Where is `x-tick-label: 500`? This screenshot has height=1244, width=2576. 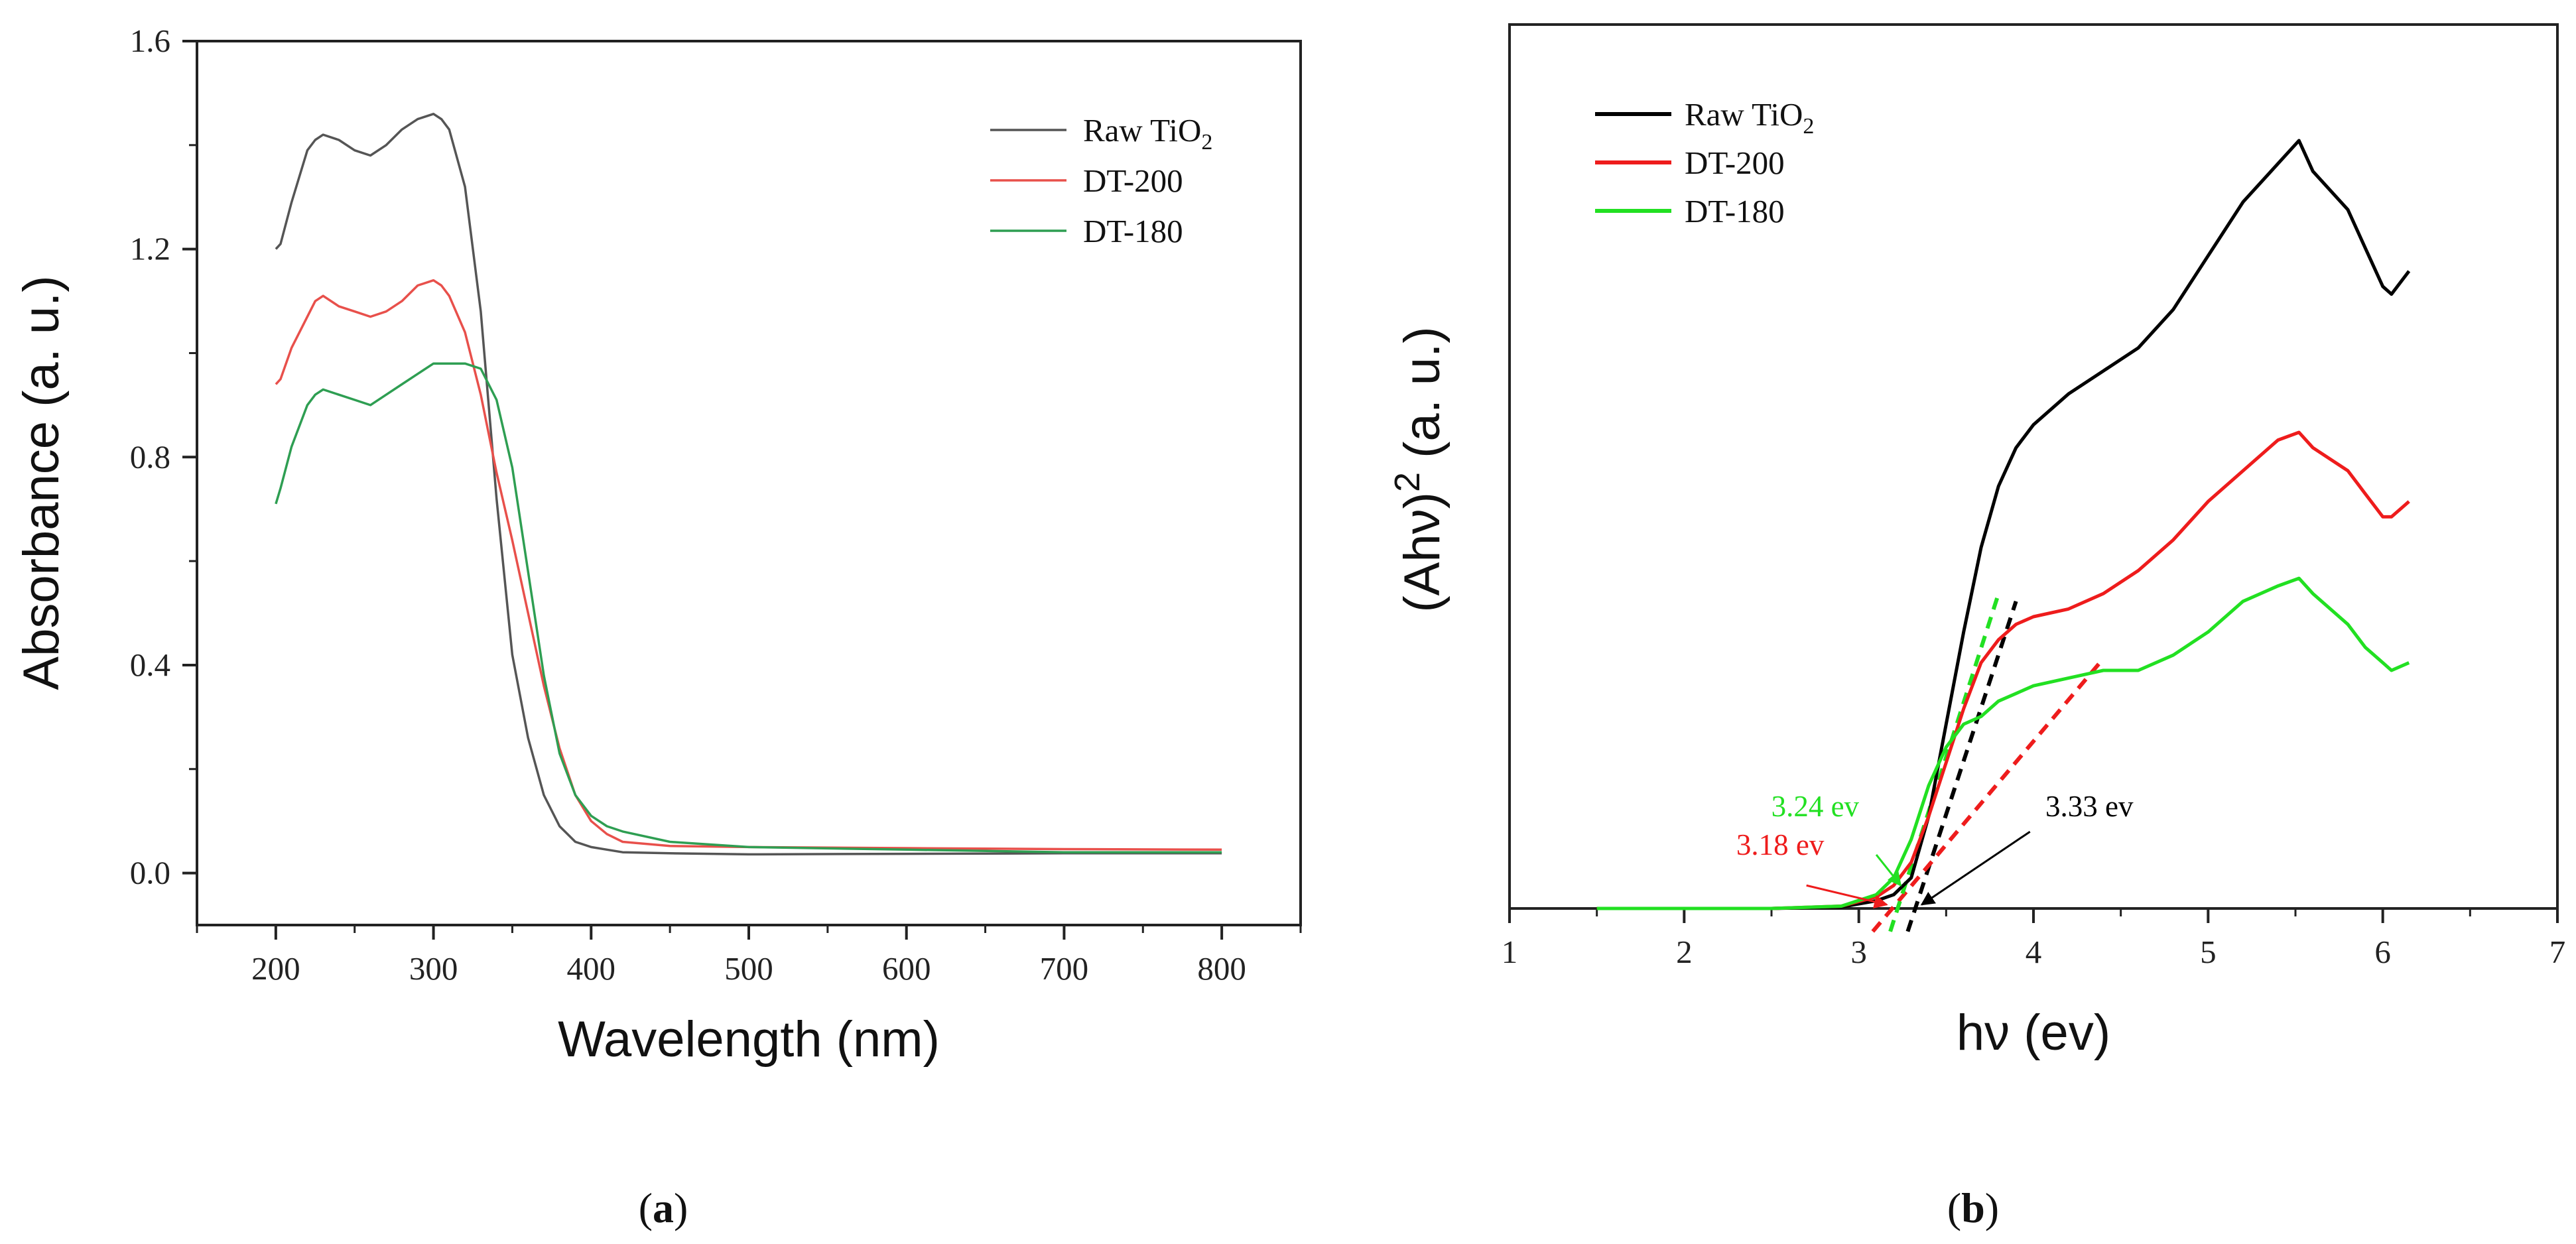
x-tick-label: 500 is located at coordinates (749, 968).